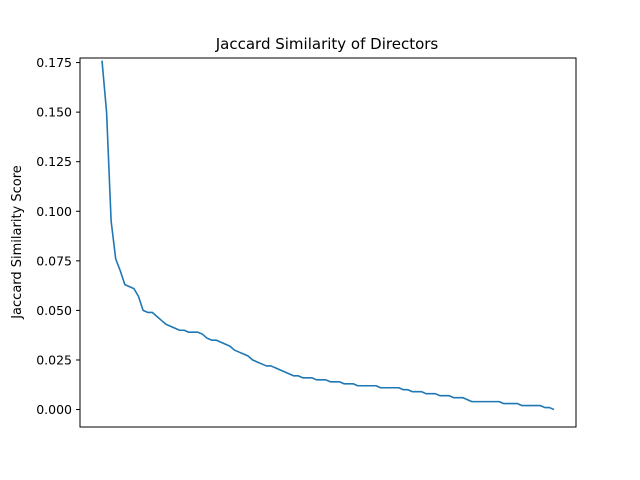 This screenshot has height=480, width=640. Describe the element at coordinates (54, 112) in the screenshot. I see `y-tick-label: 0.150` at that location.